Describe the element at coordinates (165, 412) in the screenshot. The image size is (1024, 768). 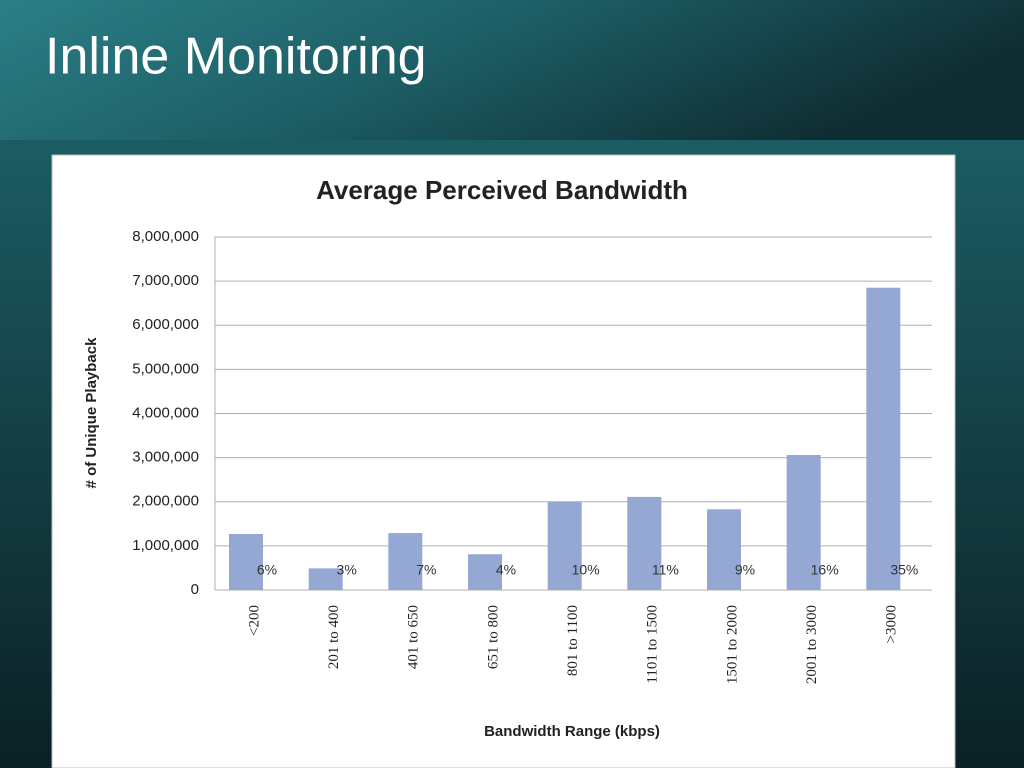
I see `y-tick-label: 4,000,000` at that location.